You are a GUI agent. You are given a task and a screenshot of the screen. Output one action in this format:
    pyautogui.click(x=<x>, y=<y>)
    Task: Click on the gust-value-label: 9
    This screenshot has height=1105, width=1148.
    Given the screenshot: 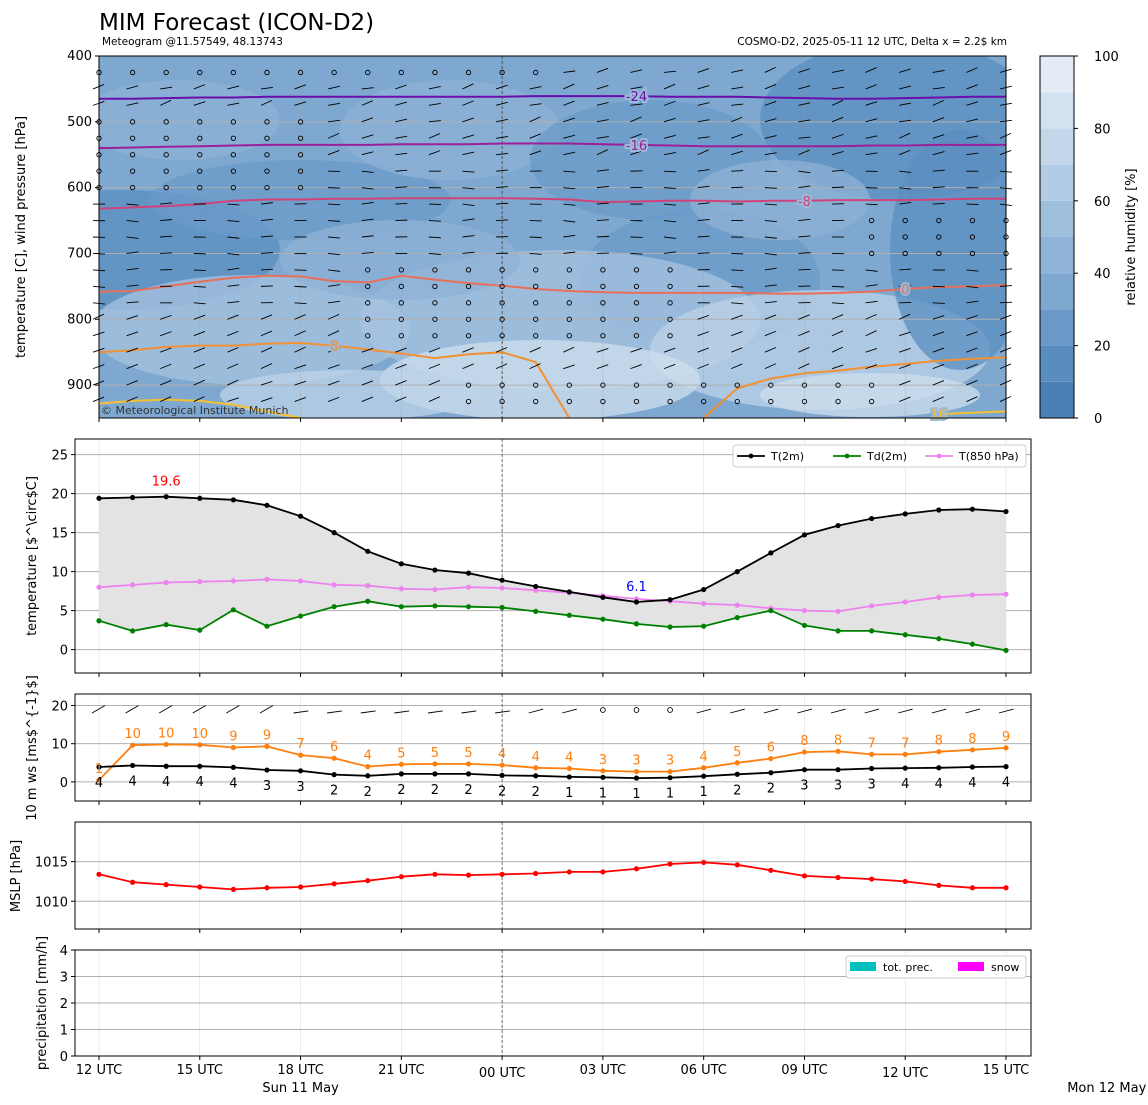 What is the action you would take?
    pyautogui.click(x=267, y=735)
    